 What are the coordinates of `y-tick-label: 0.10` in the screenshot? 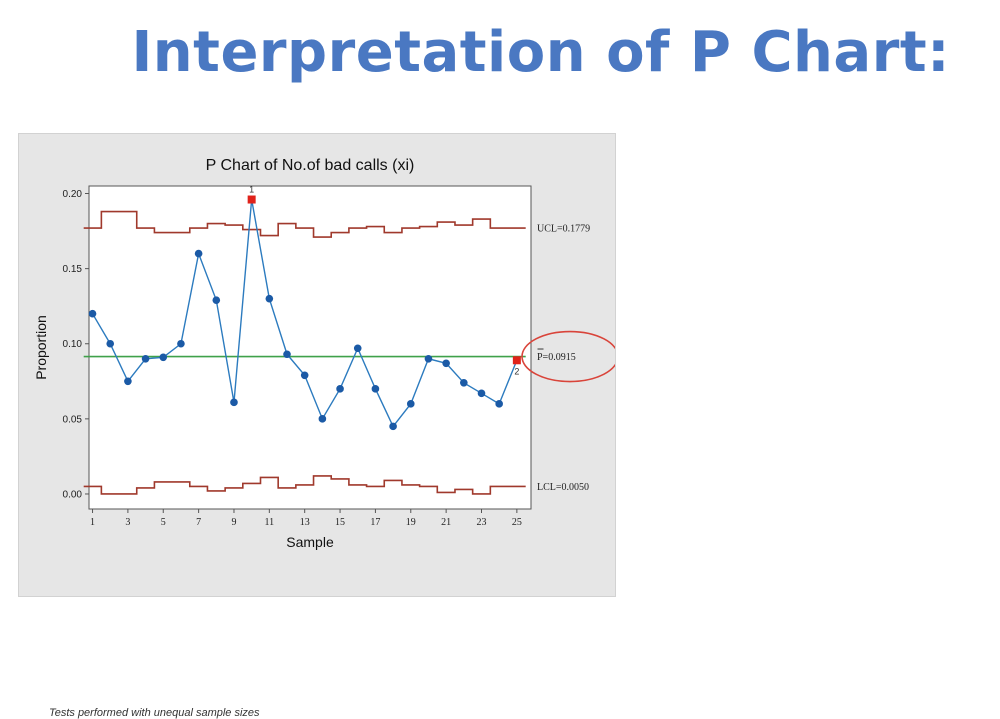 It's located at (73, 344).